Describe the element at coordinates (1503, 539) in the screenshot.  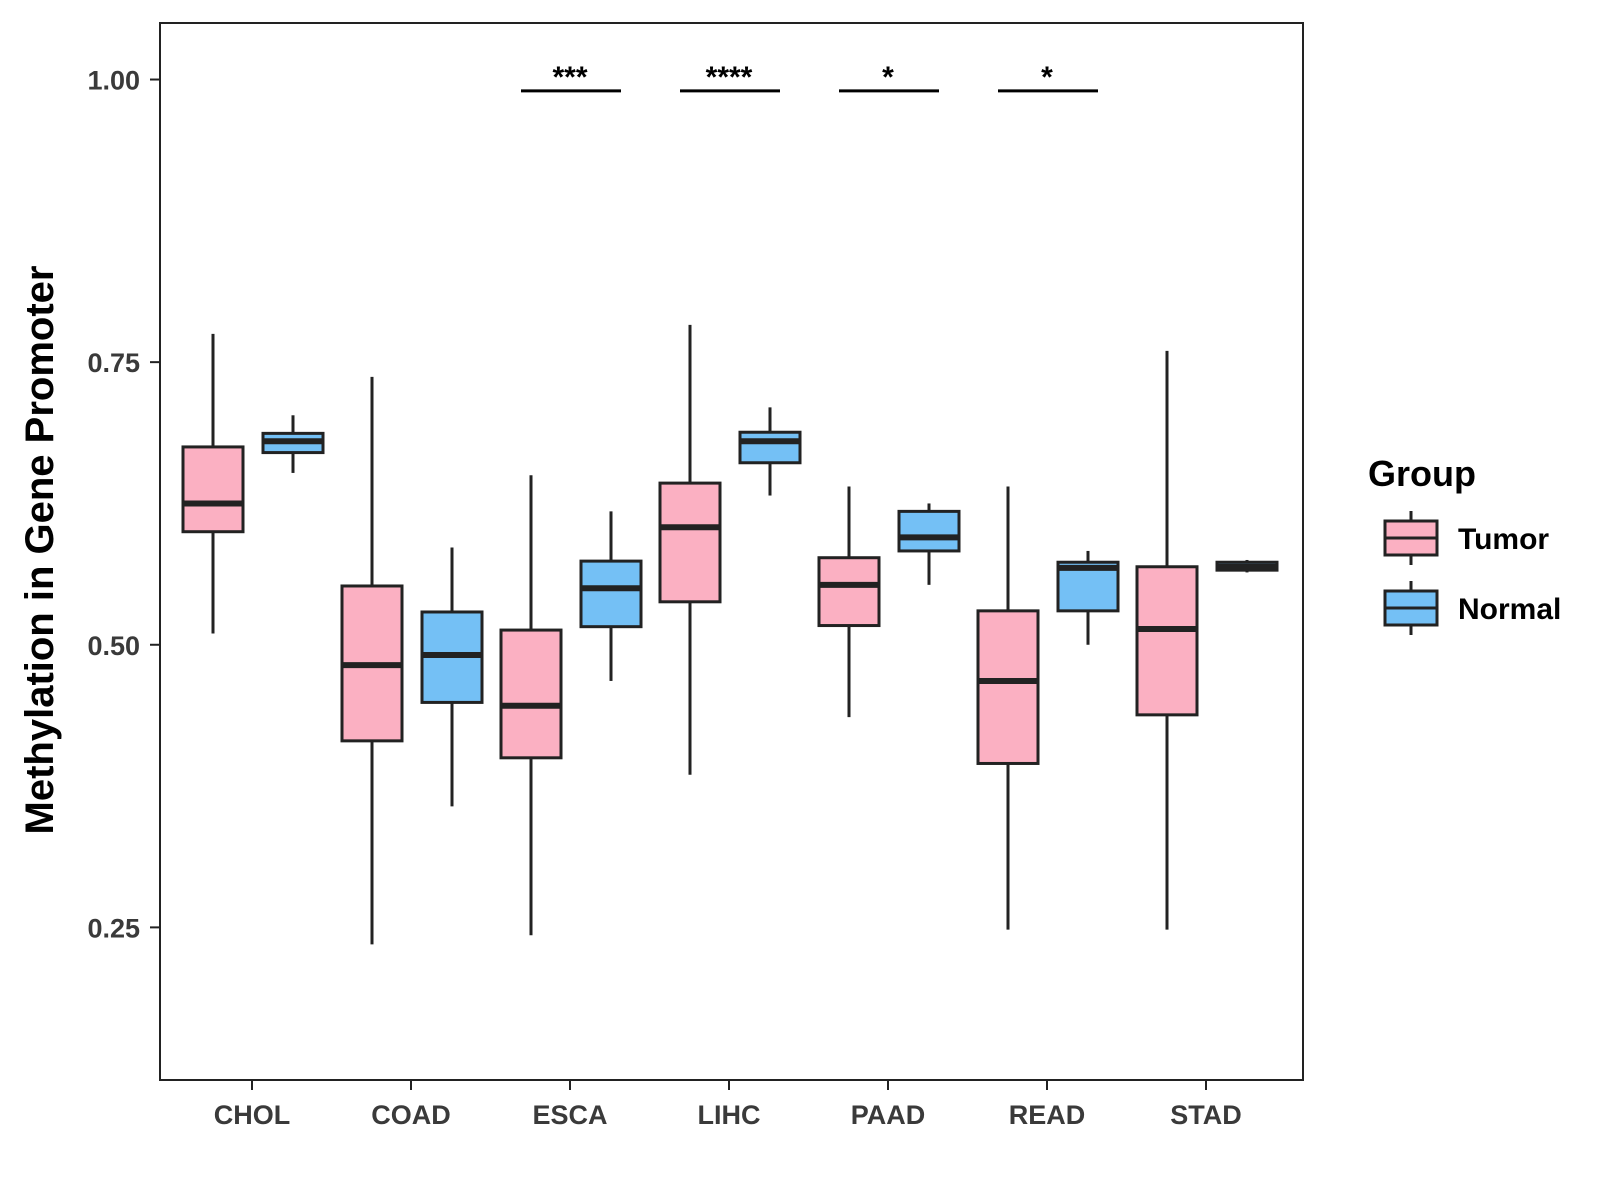
I see `legend-label-tumor: Tumor` at that location.